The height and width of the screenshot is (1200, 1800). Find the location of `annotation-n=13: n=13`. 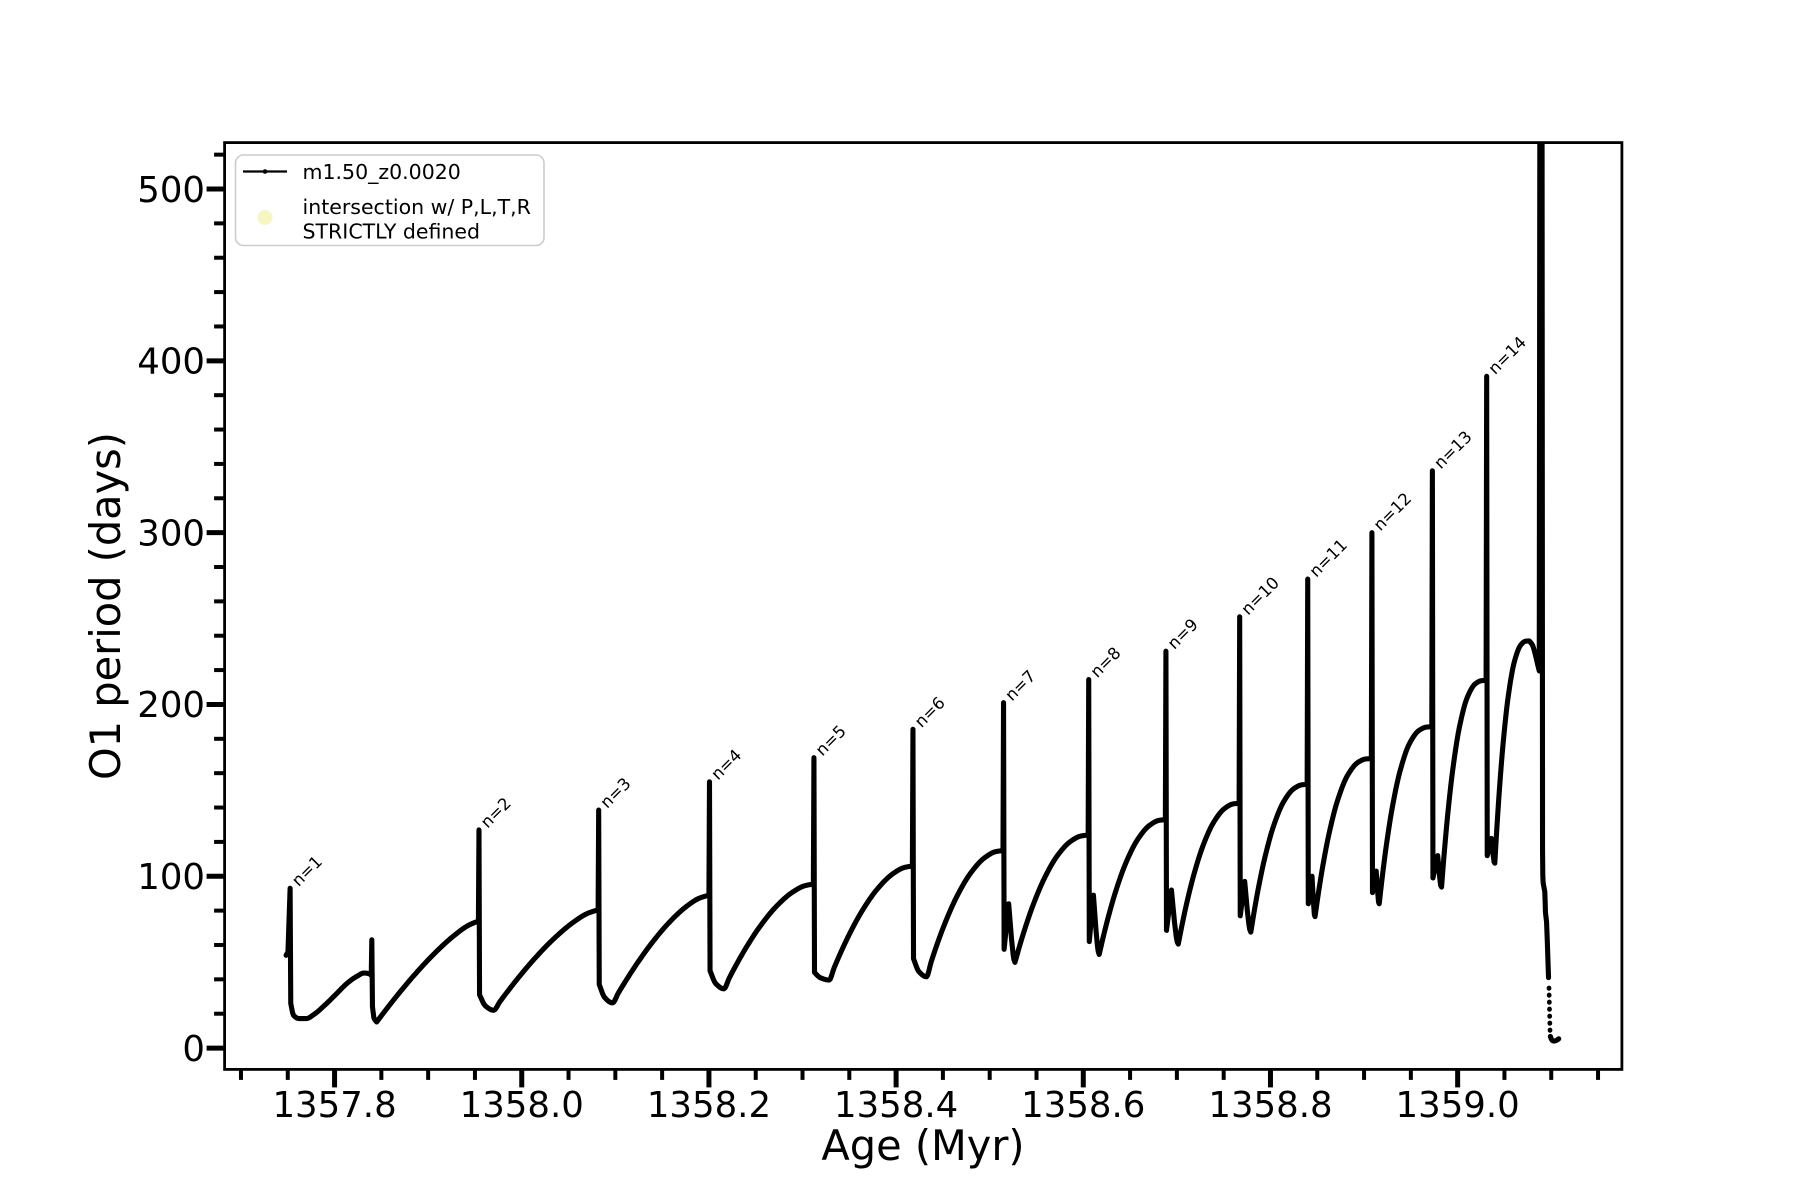

annotation-n=13: n=13 is located at coordinates (1452, 449).